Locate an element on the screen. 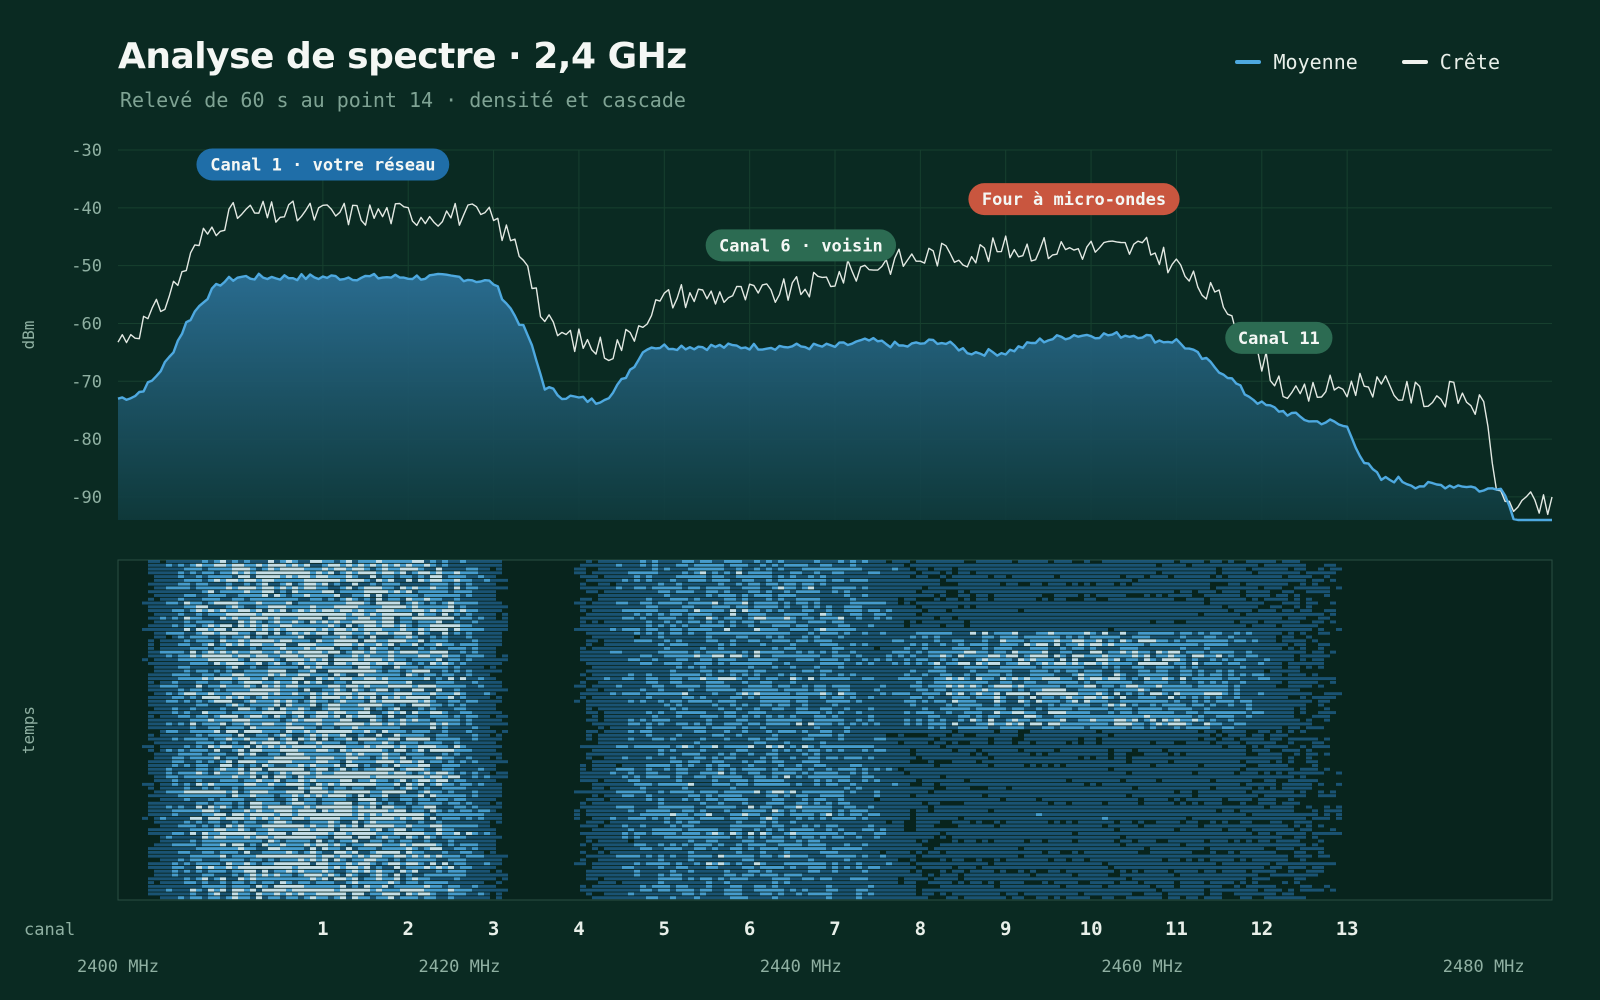 The width and height of the screenshot is (1600, 1000). legend-item-average: Moyenne is located at coordinates (1296, 62).